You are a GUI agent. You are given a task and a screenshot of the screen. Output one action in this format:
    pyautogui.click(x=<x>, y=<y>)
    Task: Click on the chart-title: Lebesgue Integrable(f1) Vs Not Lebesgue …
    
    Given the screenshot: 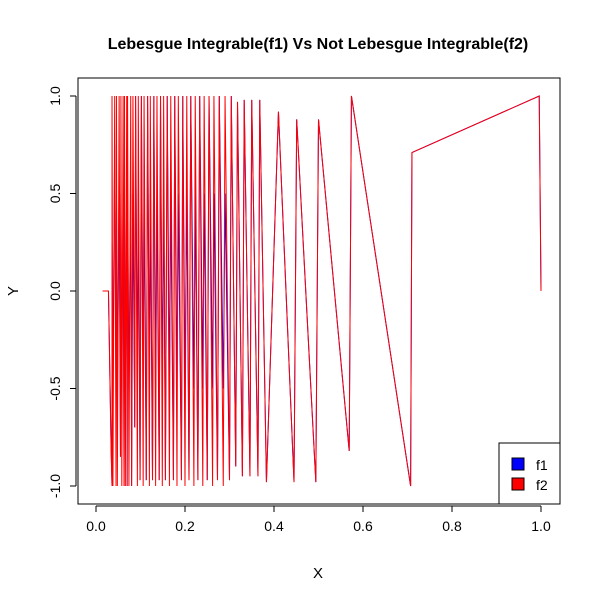 What is the action you would take?
    pyautogui.click(x=318, y=44)
    